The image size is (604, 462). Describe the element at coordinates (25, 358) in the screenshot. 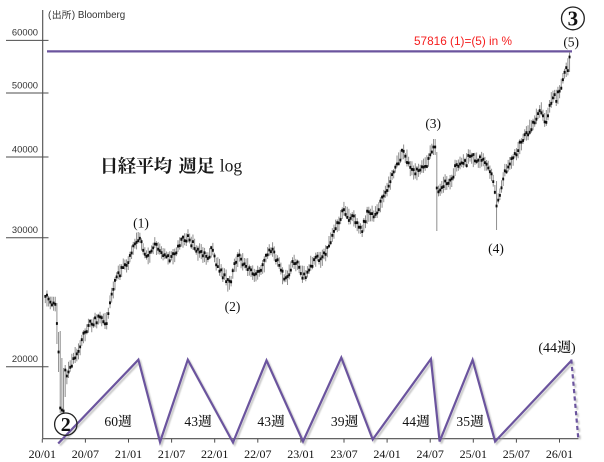

I see `svg-text: 20000` at that location.